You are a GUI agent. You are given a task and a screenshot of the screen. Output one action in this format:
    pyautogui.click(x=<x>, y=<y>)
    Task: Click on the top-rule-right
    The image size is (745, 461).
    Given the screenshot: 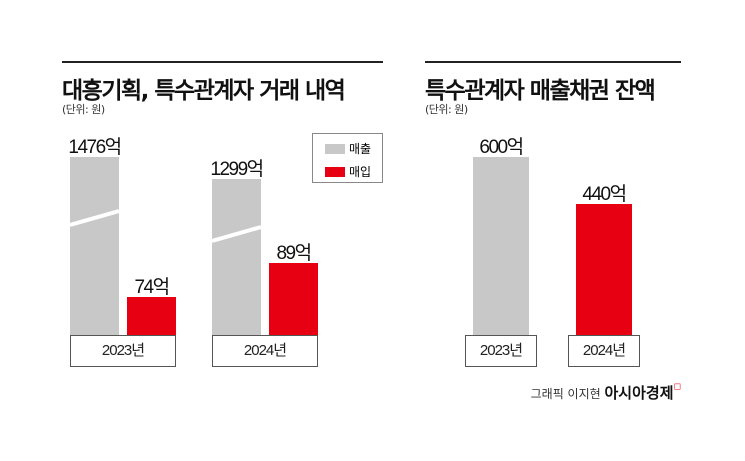 What is the action you would take?
    pyautogui.click(x=553, y=62)
    